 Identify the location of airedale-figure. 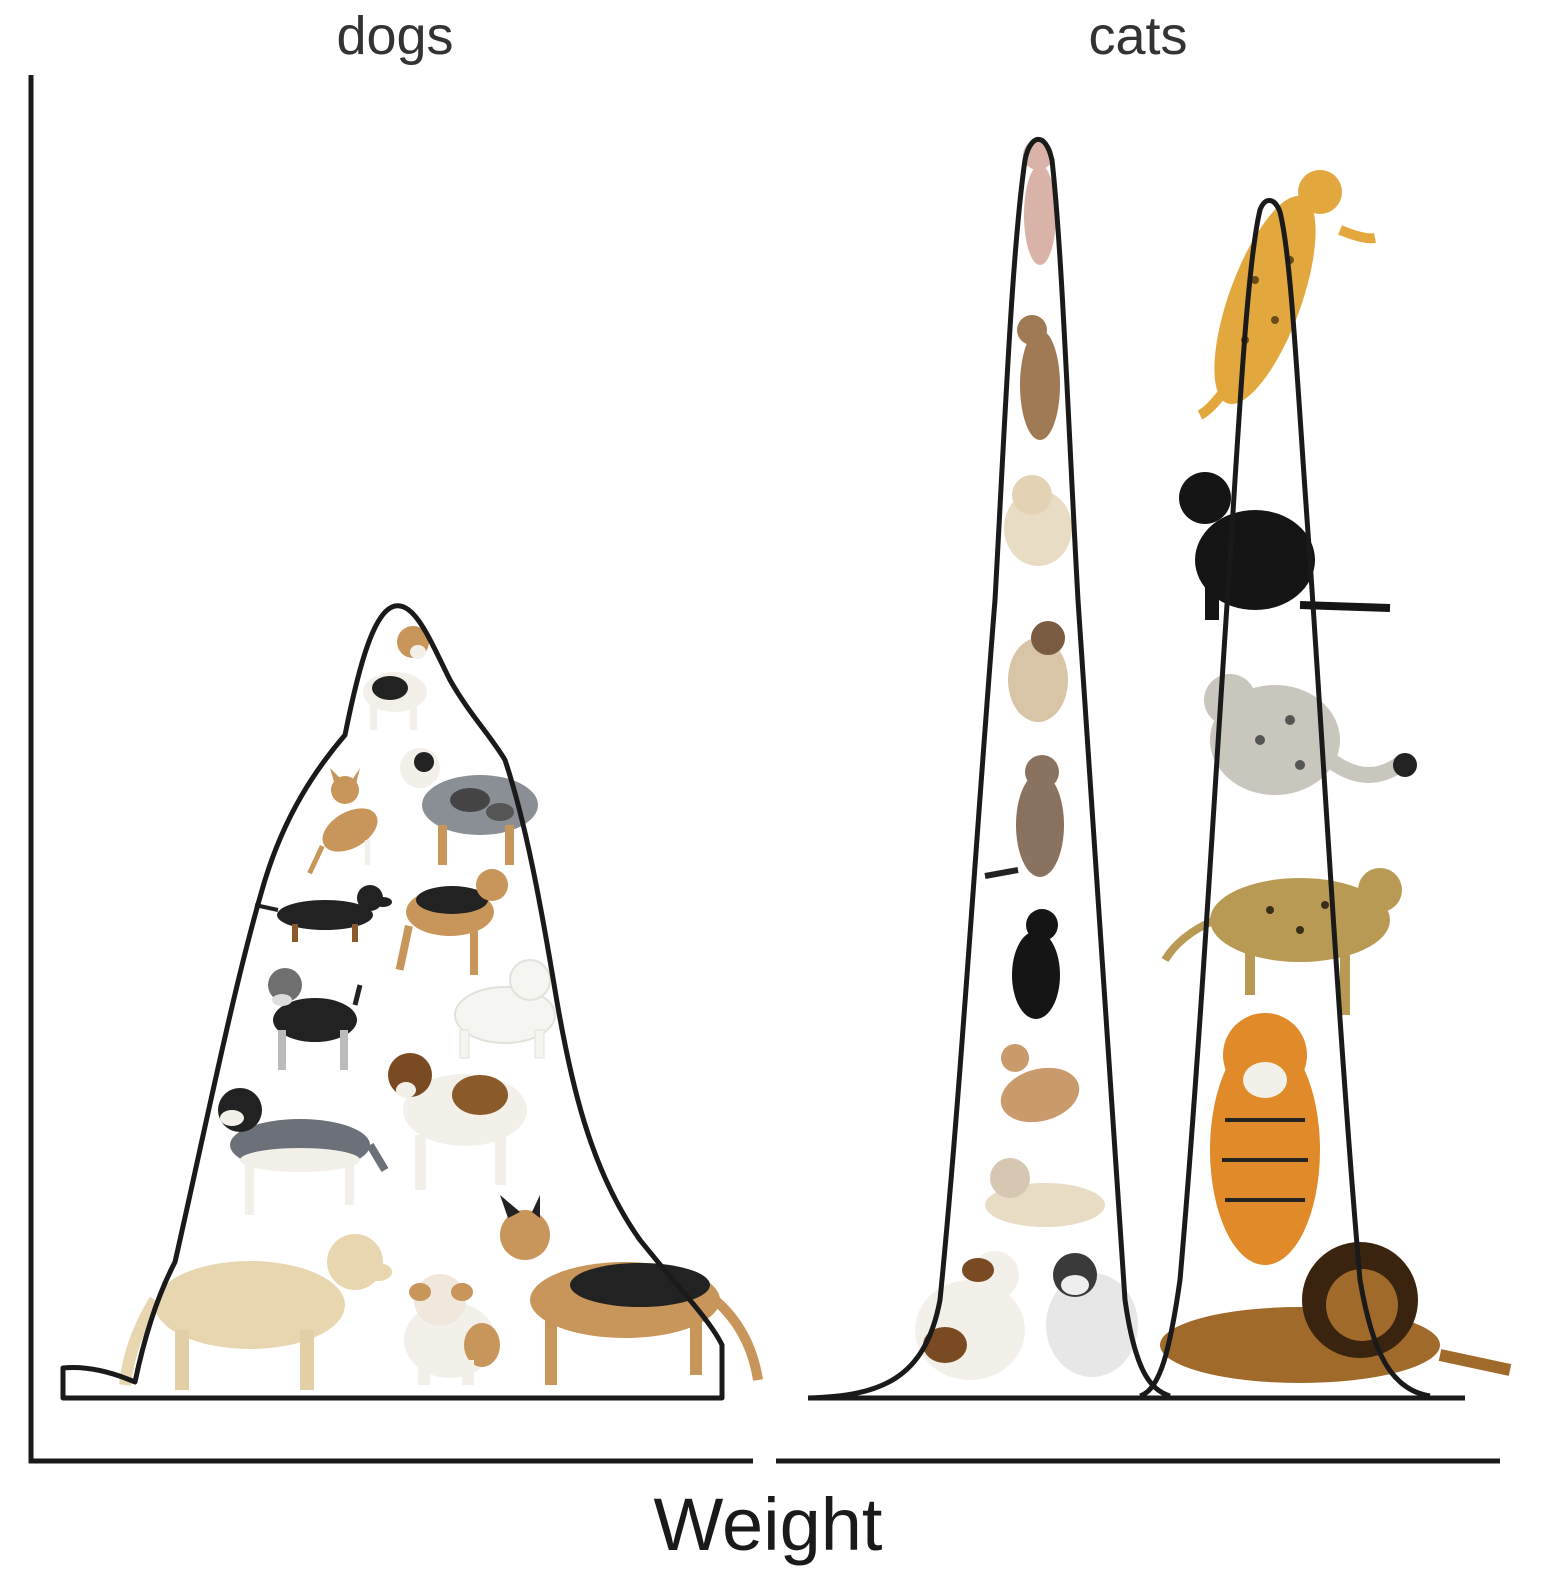
(451, 922).